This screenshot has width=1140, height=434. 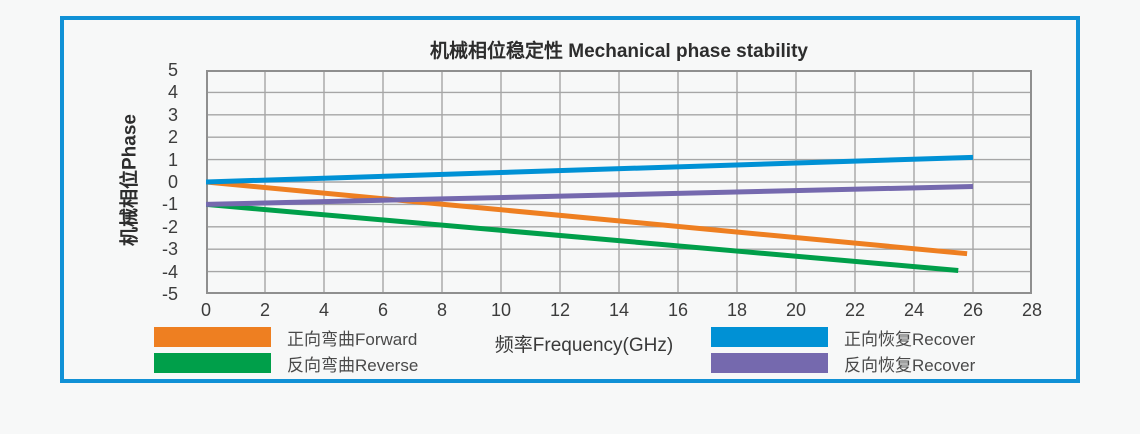 I want to click on x-tick-label: 10, so click(x=501, y=310).